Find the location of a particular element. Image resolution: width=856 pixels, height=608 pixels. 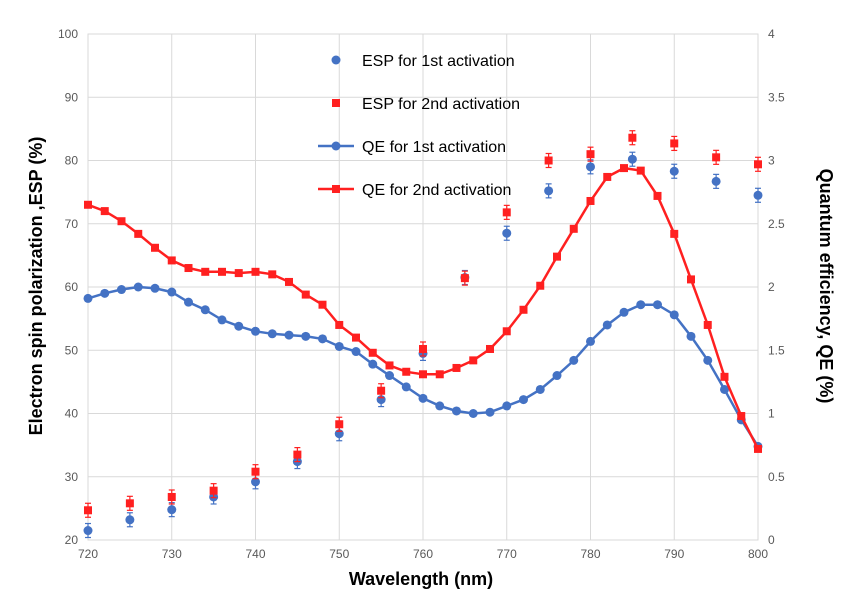

x-tick-label: 740 is located at coordinates (255, 554).